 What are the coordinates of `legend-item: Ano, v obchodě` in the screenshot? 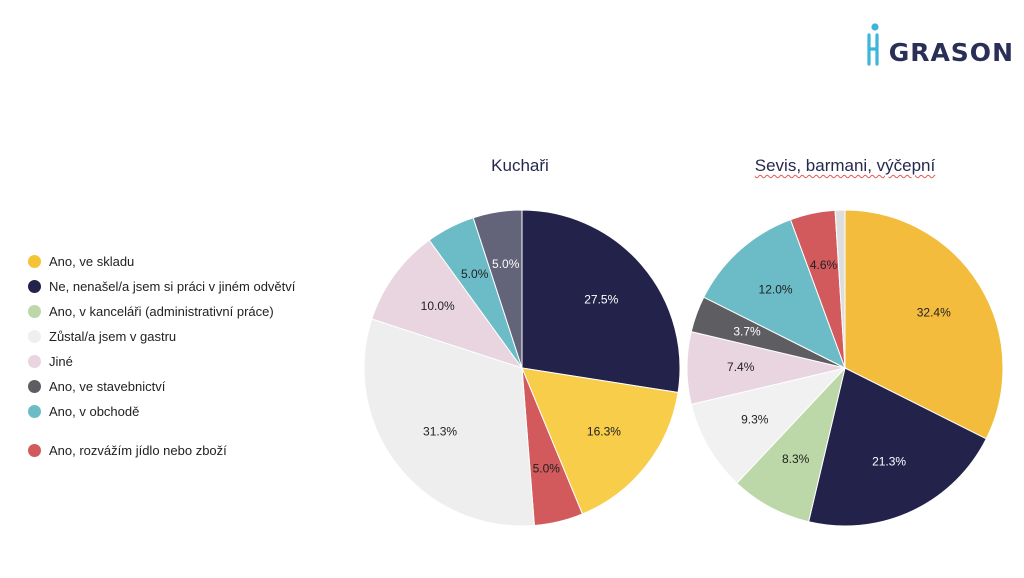 It's located at (161, 411).